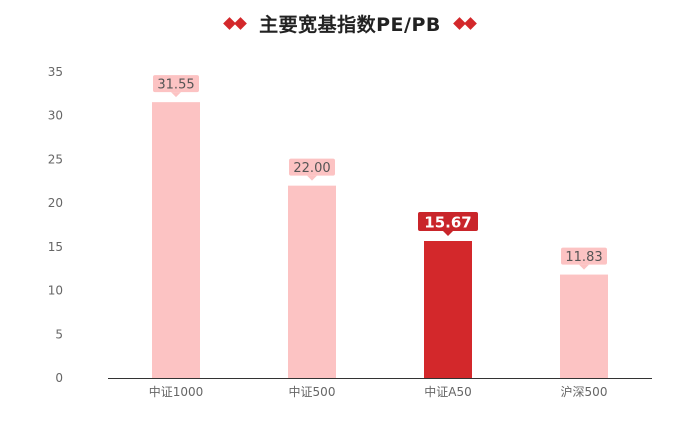 The width and height of the screenshot is (700, 445). What do you see at coordinates (55, 203) in the screenshot?
I see `y-tick-label: 20` at bounding box center [55, 203].